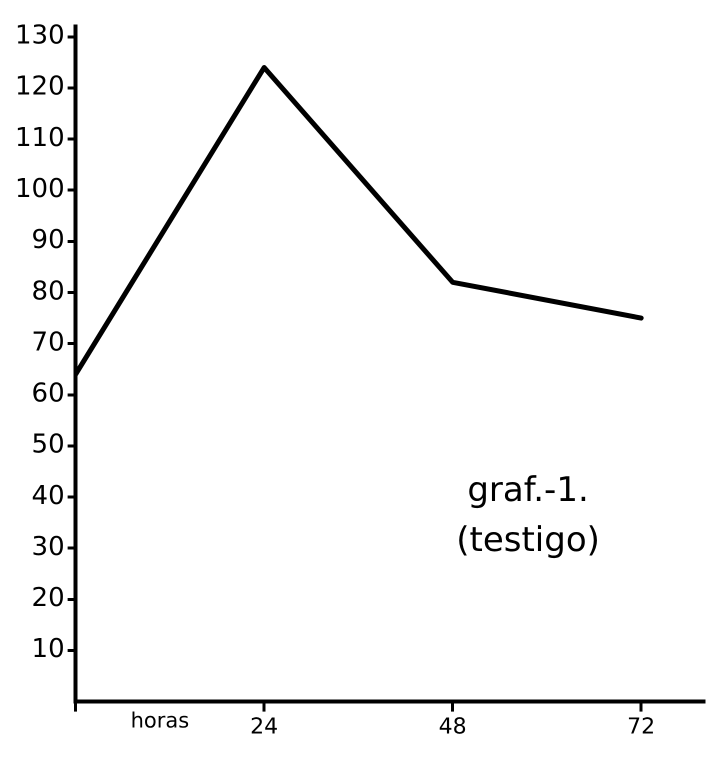  Describe the element at coordinates (48, 240) in the screenshot. I see `y-tick-label: 90` at that location.